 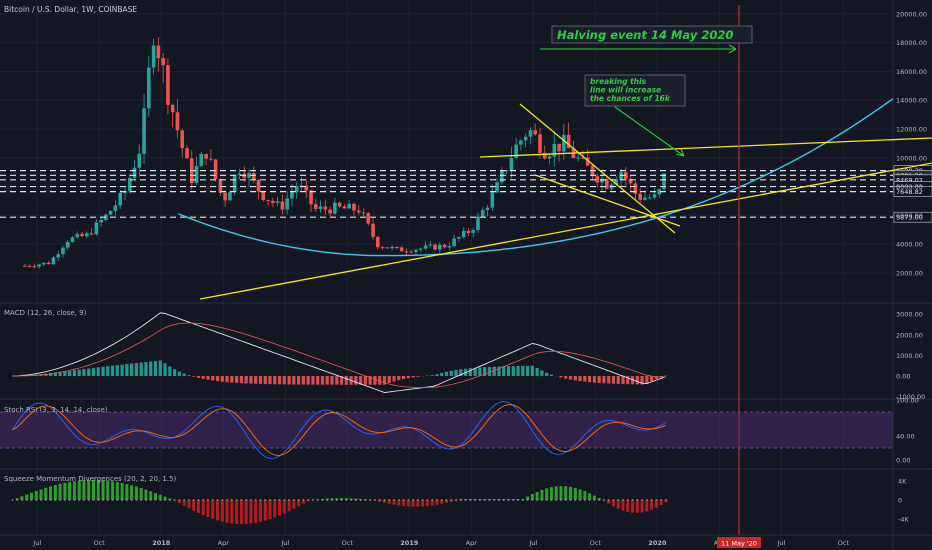 I want to click on macd-line, so click(x=339, y=352).